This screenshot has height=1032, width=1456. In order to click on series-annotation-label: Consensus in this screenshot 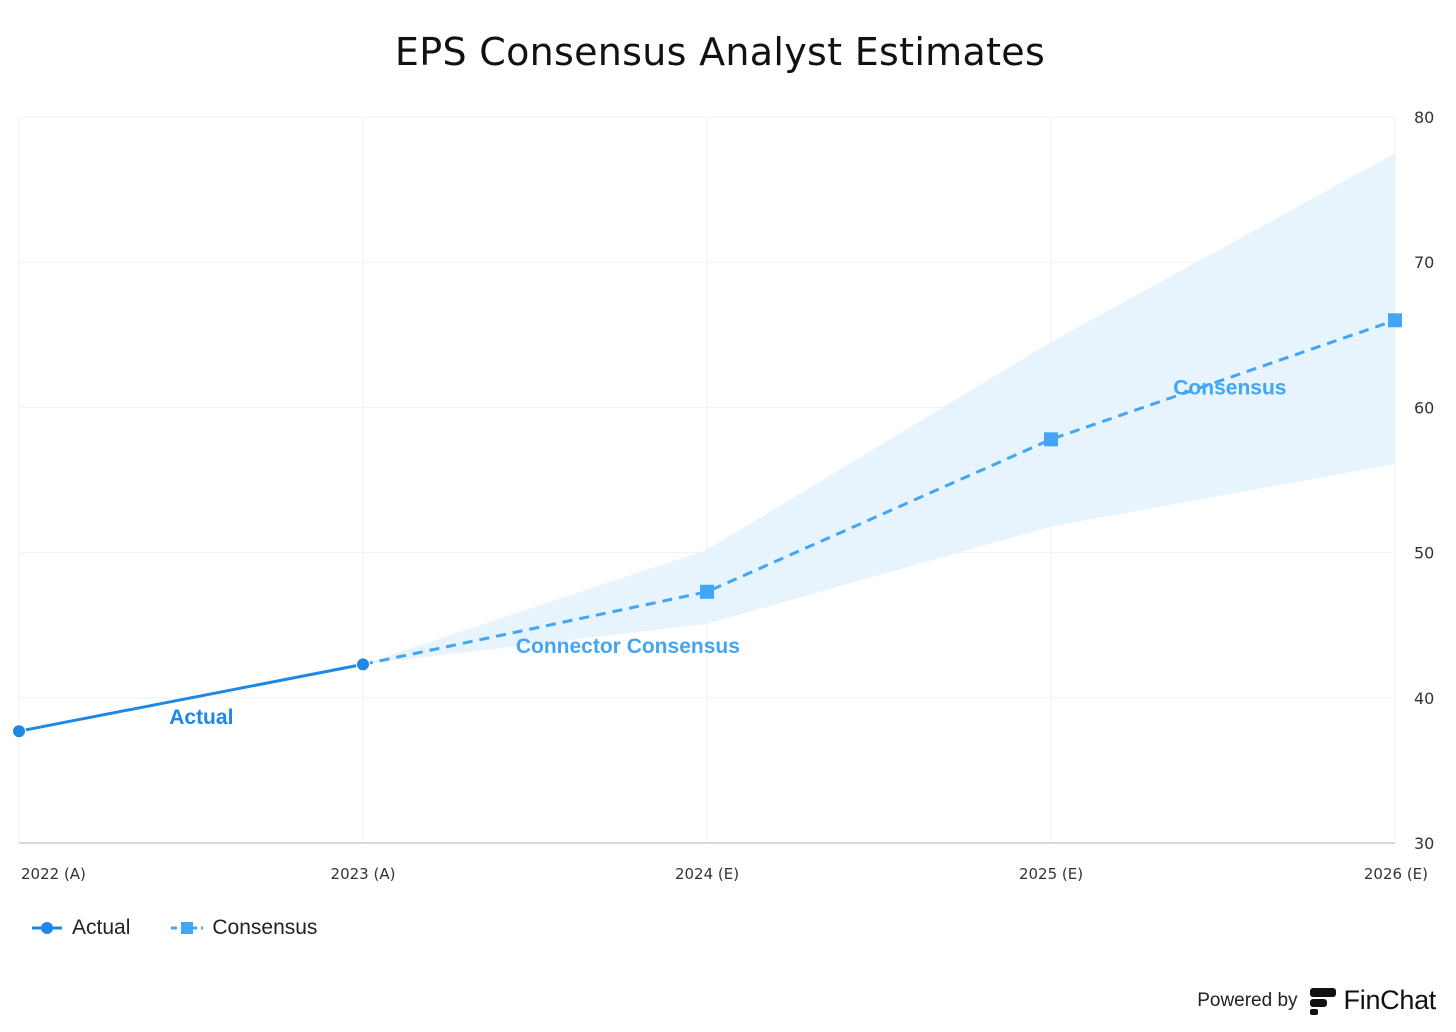, I will do `click(1229, 387)`.